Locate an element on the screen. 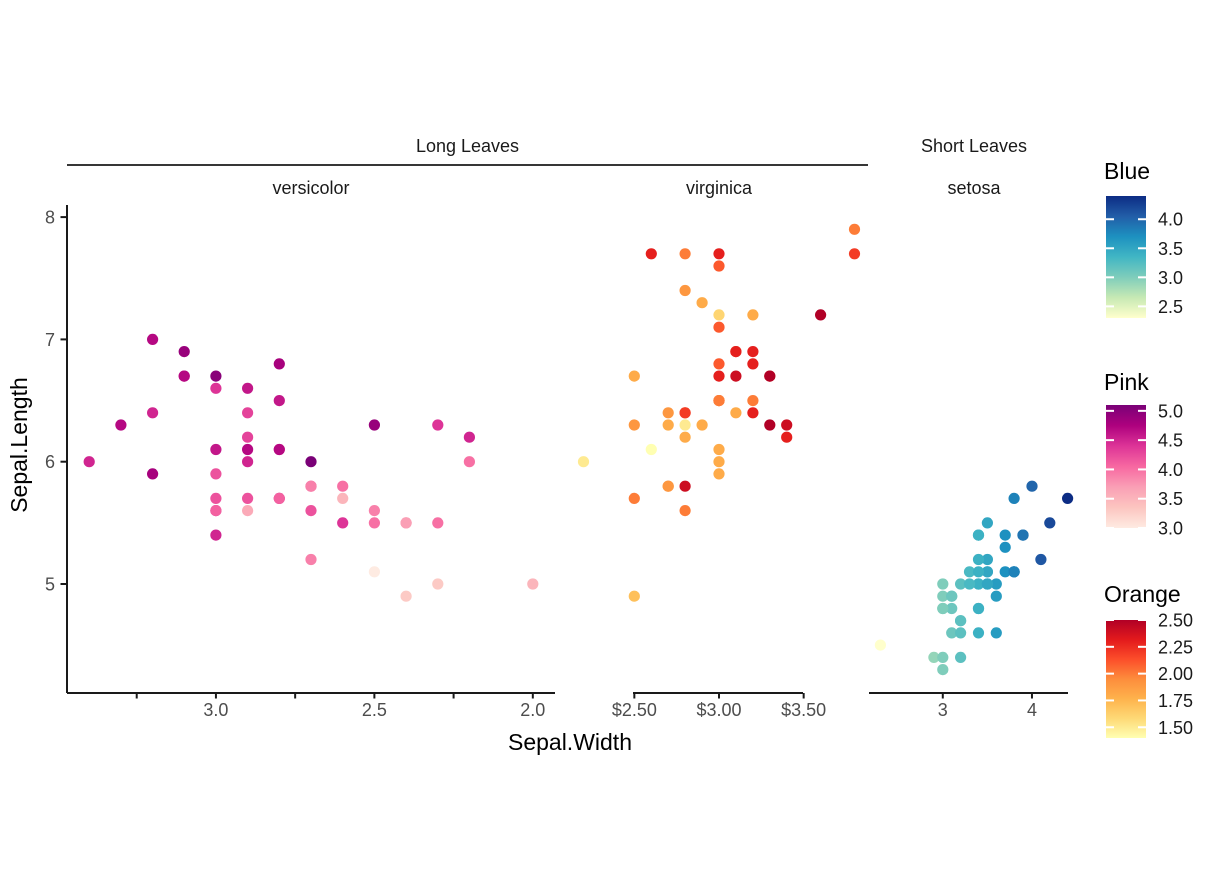 The width and height of the screenshot is (1232, 880). legend-tick-label: 3.5 is located at coordinates (1170, 249).